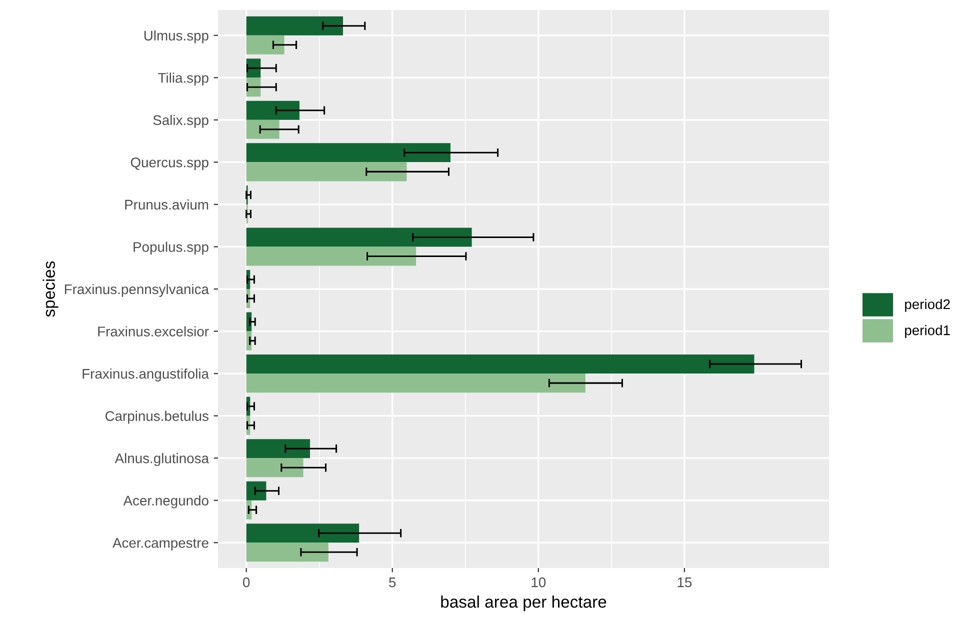  I want to click on x-tick-label: 0, so click(246, 582).